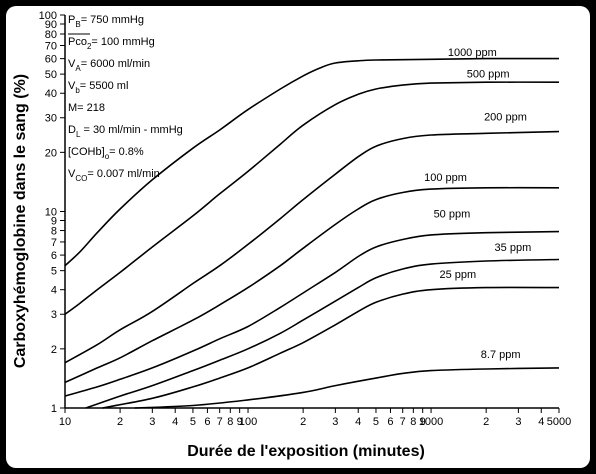 Image resolution: width=596 pixels, height=474 pixels. I want to click on y-tick-label: 90, so click(51, 25).